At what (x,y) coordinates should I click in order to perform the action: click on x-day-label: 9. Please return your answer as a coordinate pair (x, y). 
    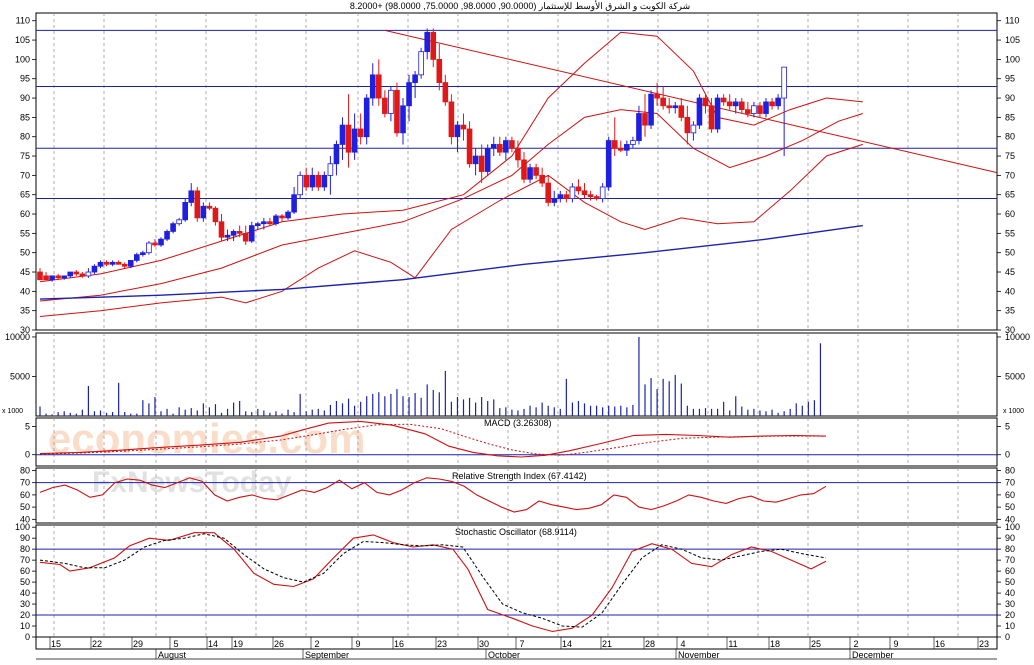
    Looking at the image, I should click on (895, 644).